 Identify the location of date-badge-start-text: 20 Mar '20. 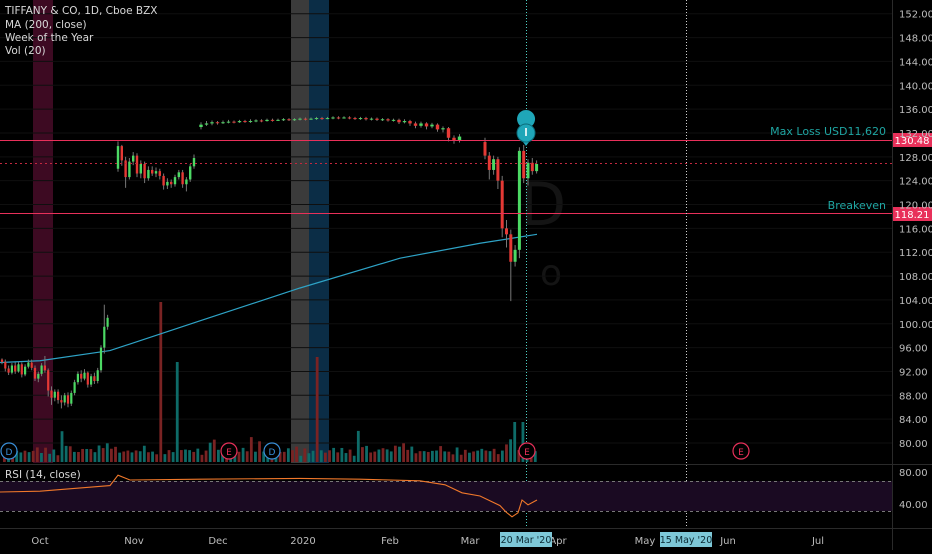
(526, 540).